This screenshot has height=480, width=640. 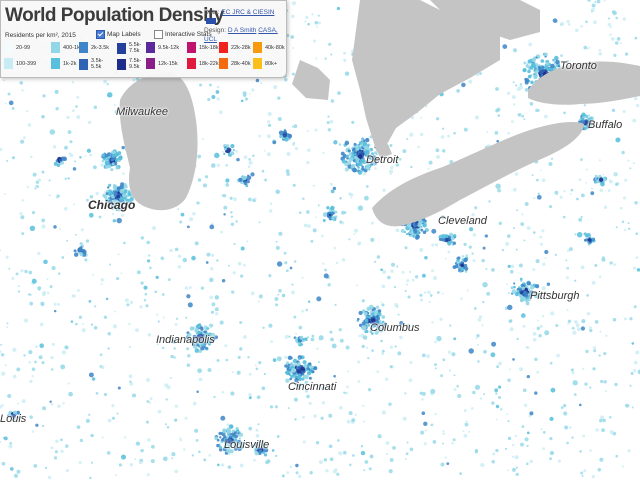 I want to click on lake-erie, so click(x=478, y=174).